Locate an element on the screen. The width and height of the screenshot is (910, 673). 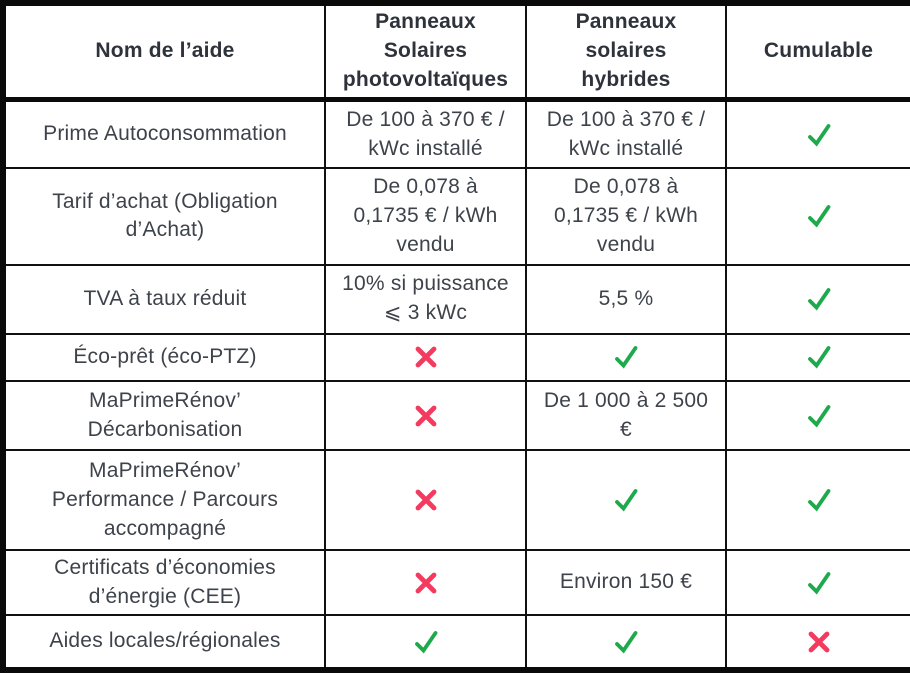
cell-nom-de-l-aide: Prime Autoconsommation is located at coordinates (164, 134).